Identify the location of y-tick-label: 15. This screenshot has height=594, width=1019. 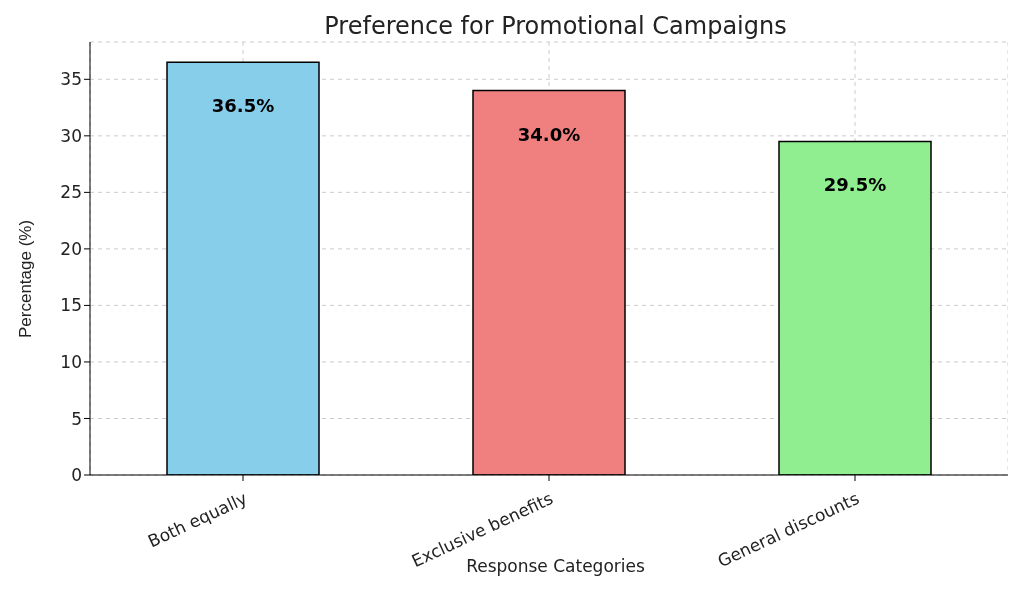
(71, 305).